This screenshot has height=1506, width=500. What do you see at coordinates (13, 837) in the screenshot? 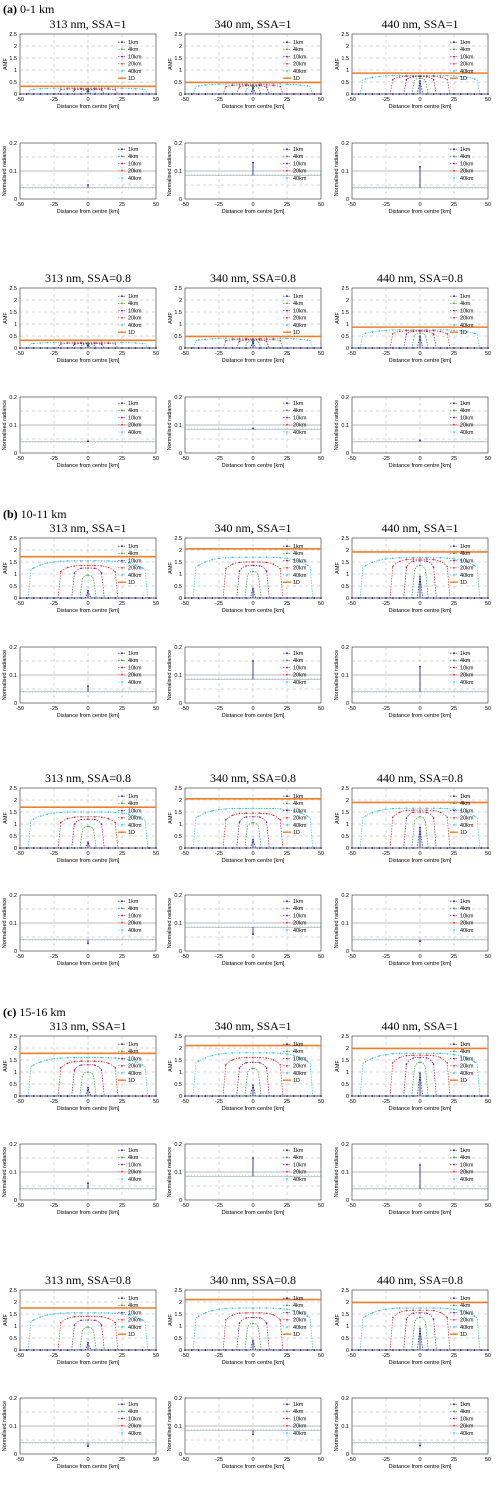
I see `y-tick-label: 0.5` at bounding box center [13, 837].